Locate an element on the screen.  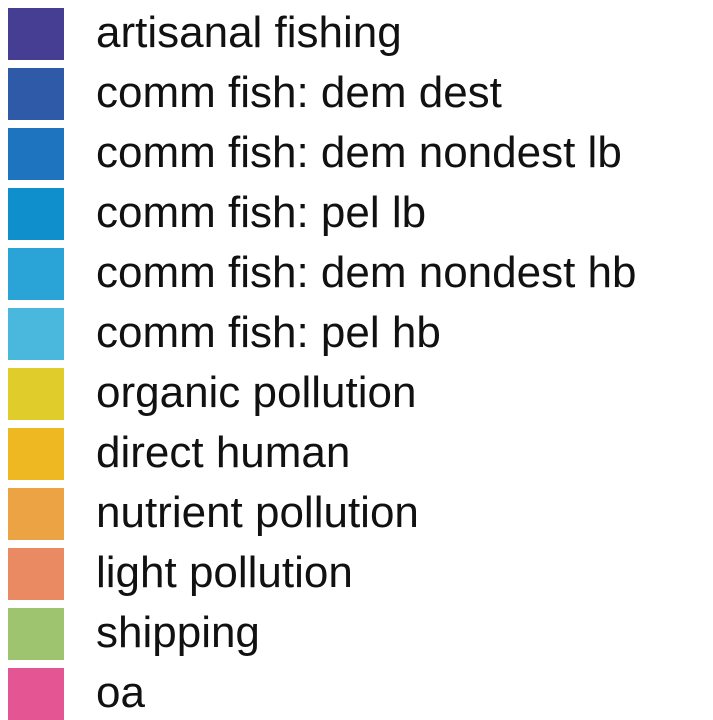
legend-label: artisanal fishing is located at coordinates (249, 32).